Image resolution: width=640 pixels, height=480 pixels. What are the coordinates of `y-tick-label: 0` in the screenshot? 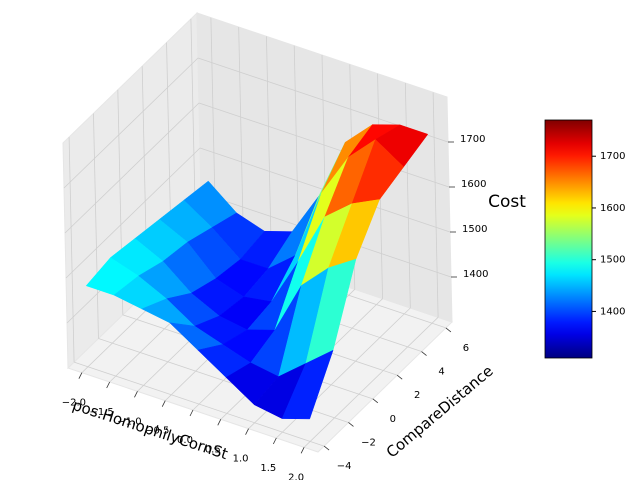 It's located at (393, 419).